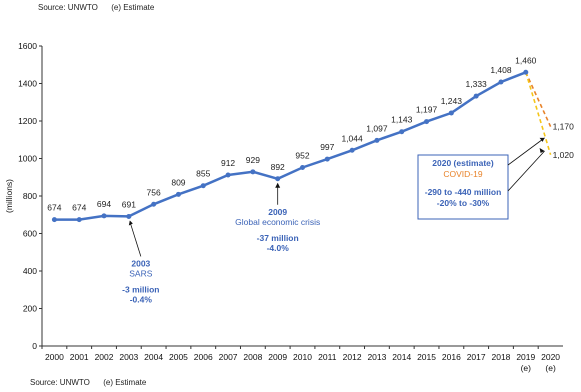 This screenshot has height=392, width=581. What do you see at coordinates (463, 163) in the screenshot?
I see `annotation-covid-title: 2020 (estimate)` at bounding box center [463, 163].